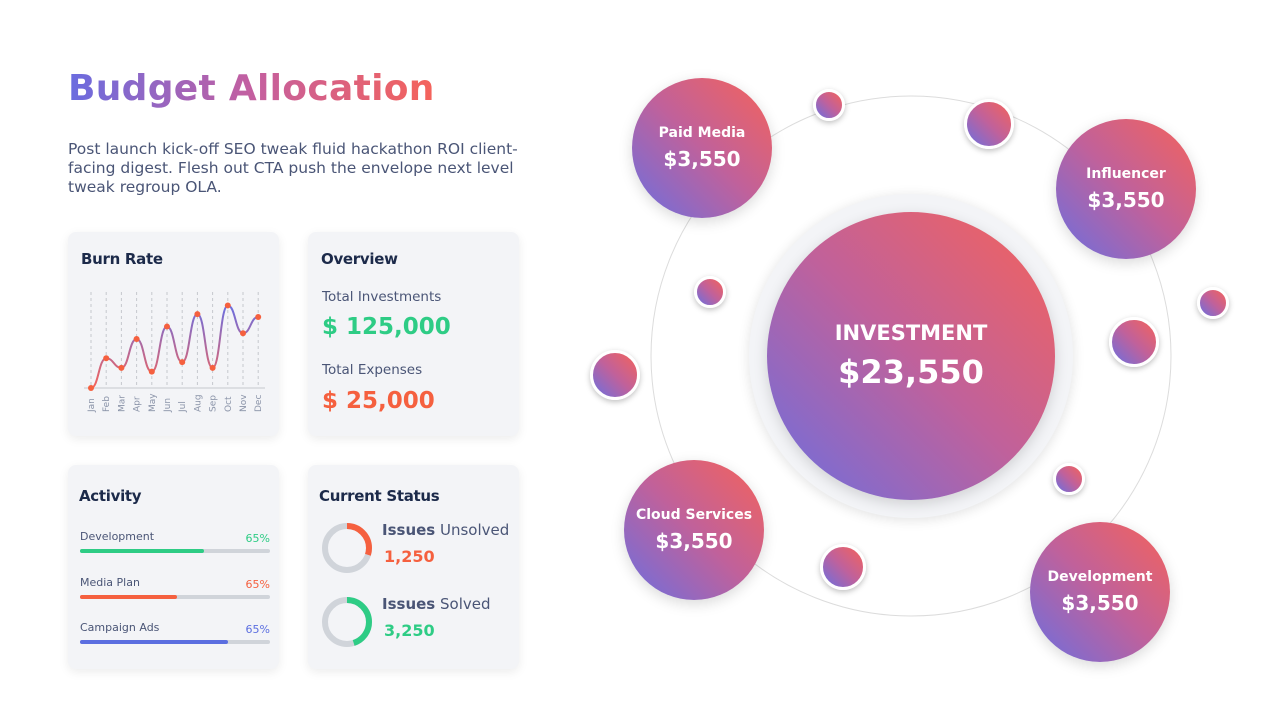 The height and width of the screenshot is (720, 1280). I want to click on total-investments-value: $ 125,000, so click(386, 327).